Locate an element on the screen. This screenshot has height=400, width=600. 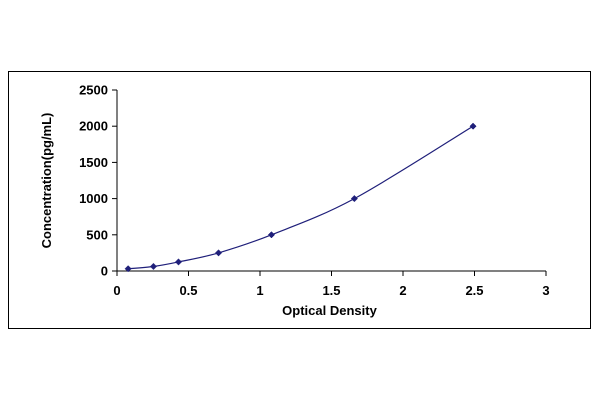
x-tick-label: 0.5 is located at coordinates (188, 290).